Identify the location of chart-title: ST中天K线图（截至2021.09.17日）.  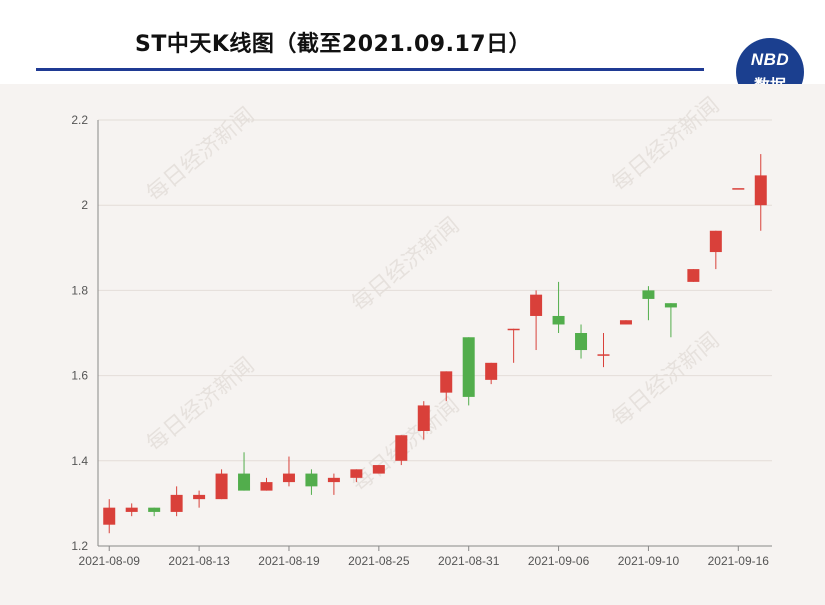
(333, 44).